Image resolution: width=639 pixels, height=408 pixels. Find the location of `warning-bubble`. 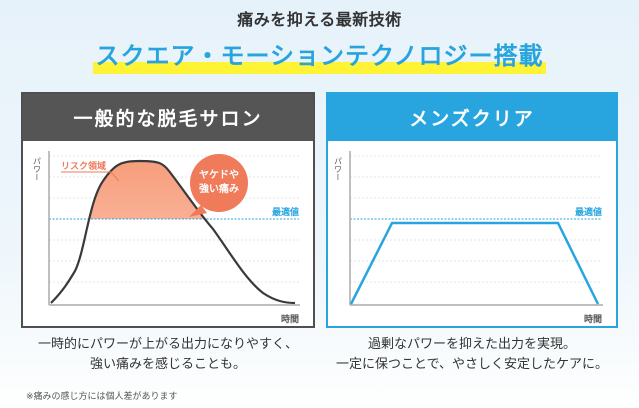

warning-bubble is located at coordinates (219, 183).